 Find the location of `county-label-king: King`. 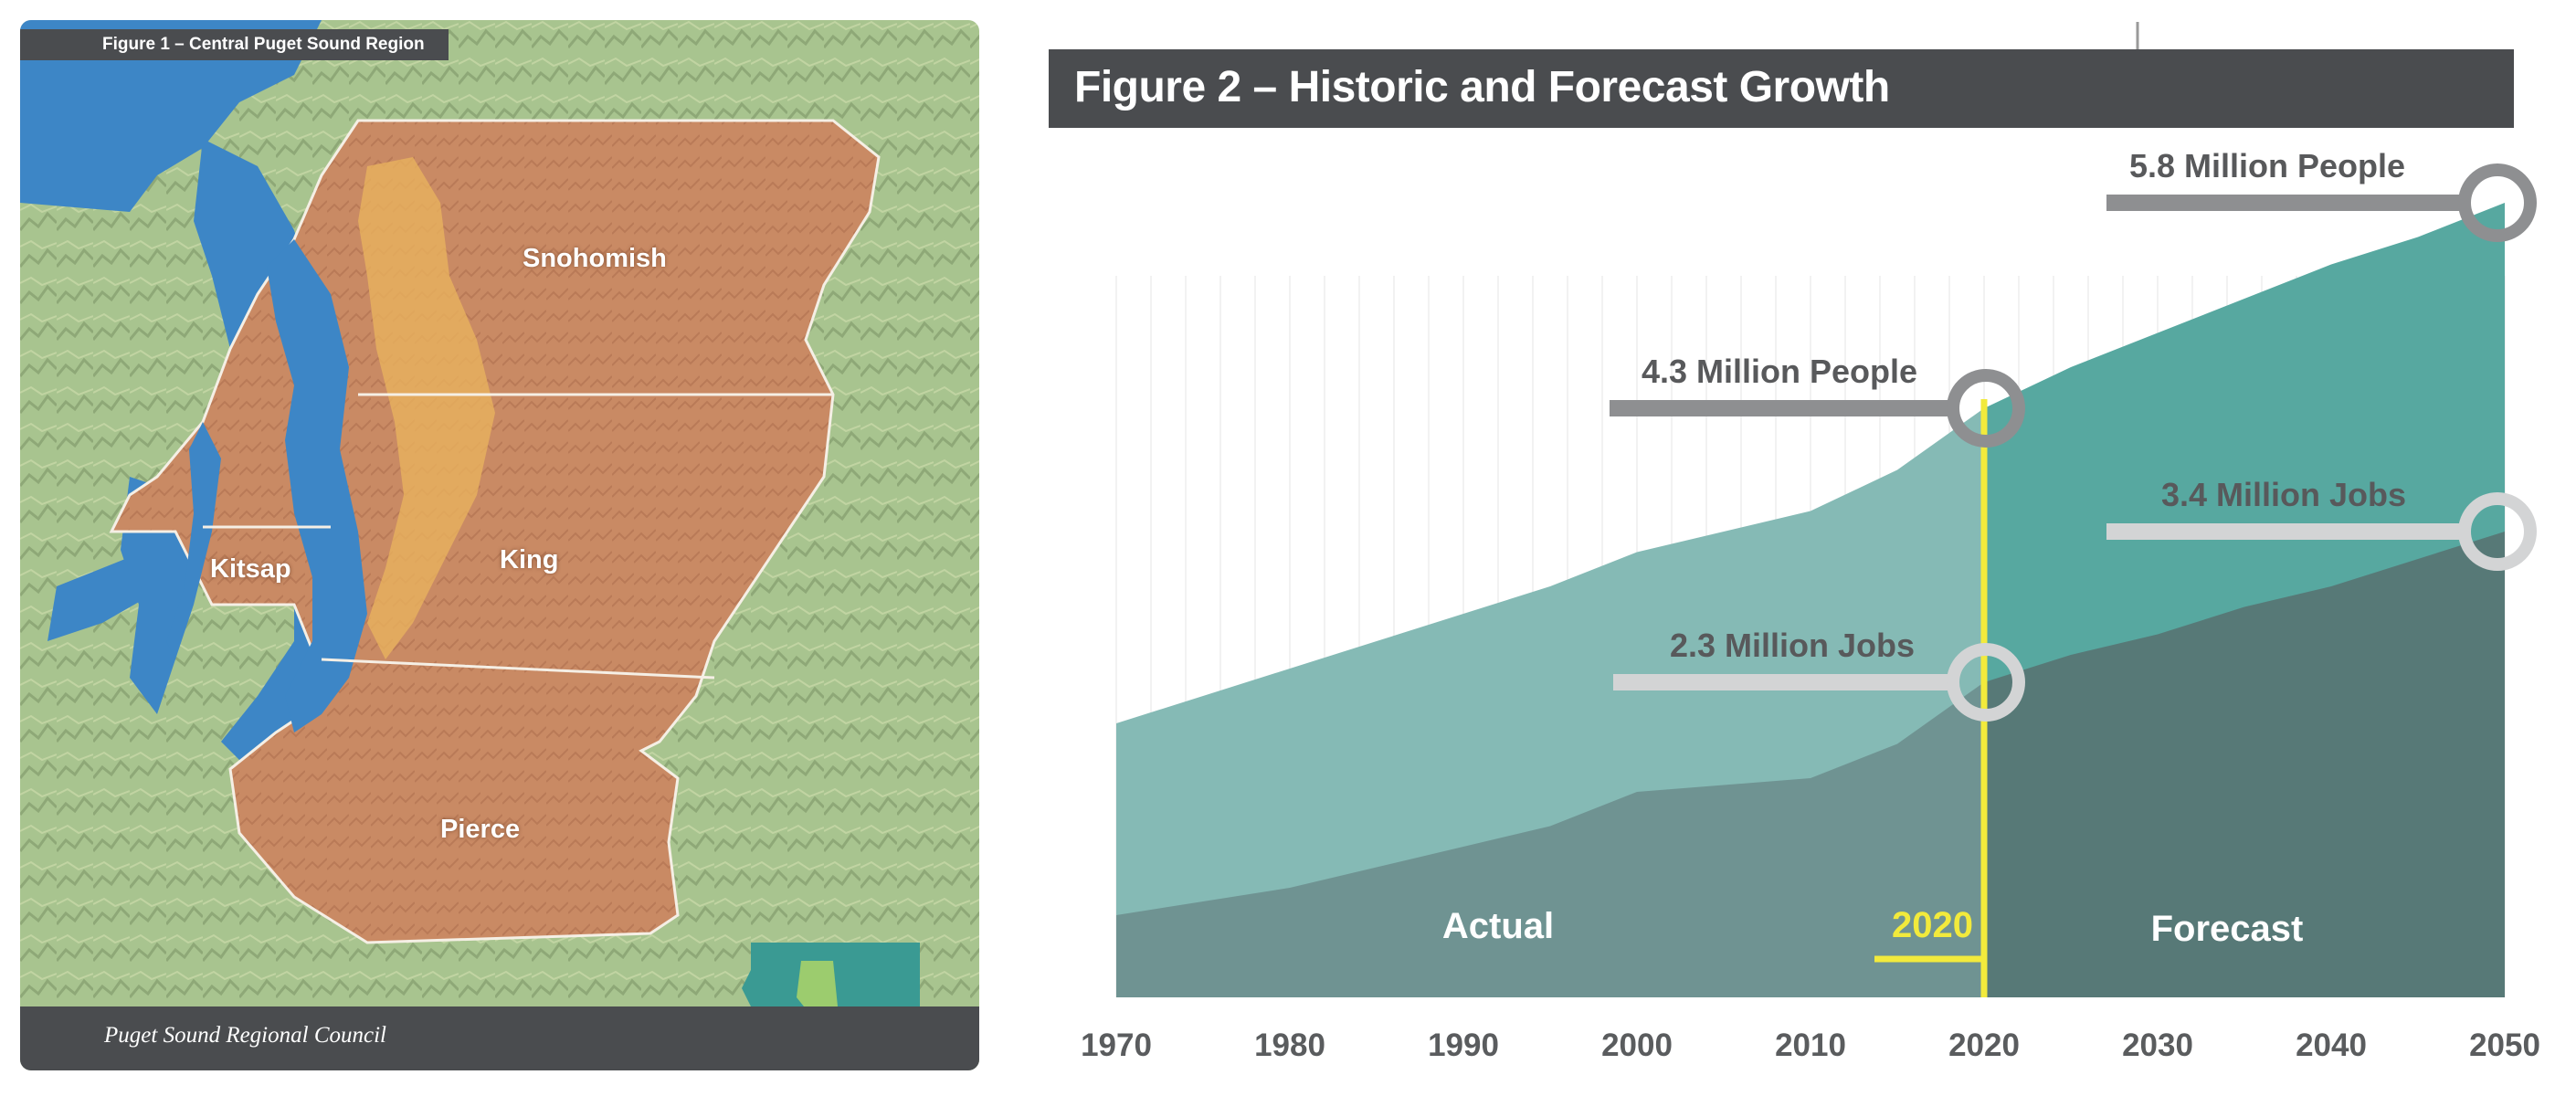

county-label-king: King is located at coordinates (529, 559).